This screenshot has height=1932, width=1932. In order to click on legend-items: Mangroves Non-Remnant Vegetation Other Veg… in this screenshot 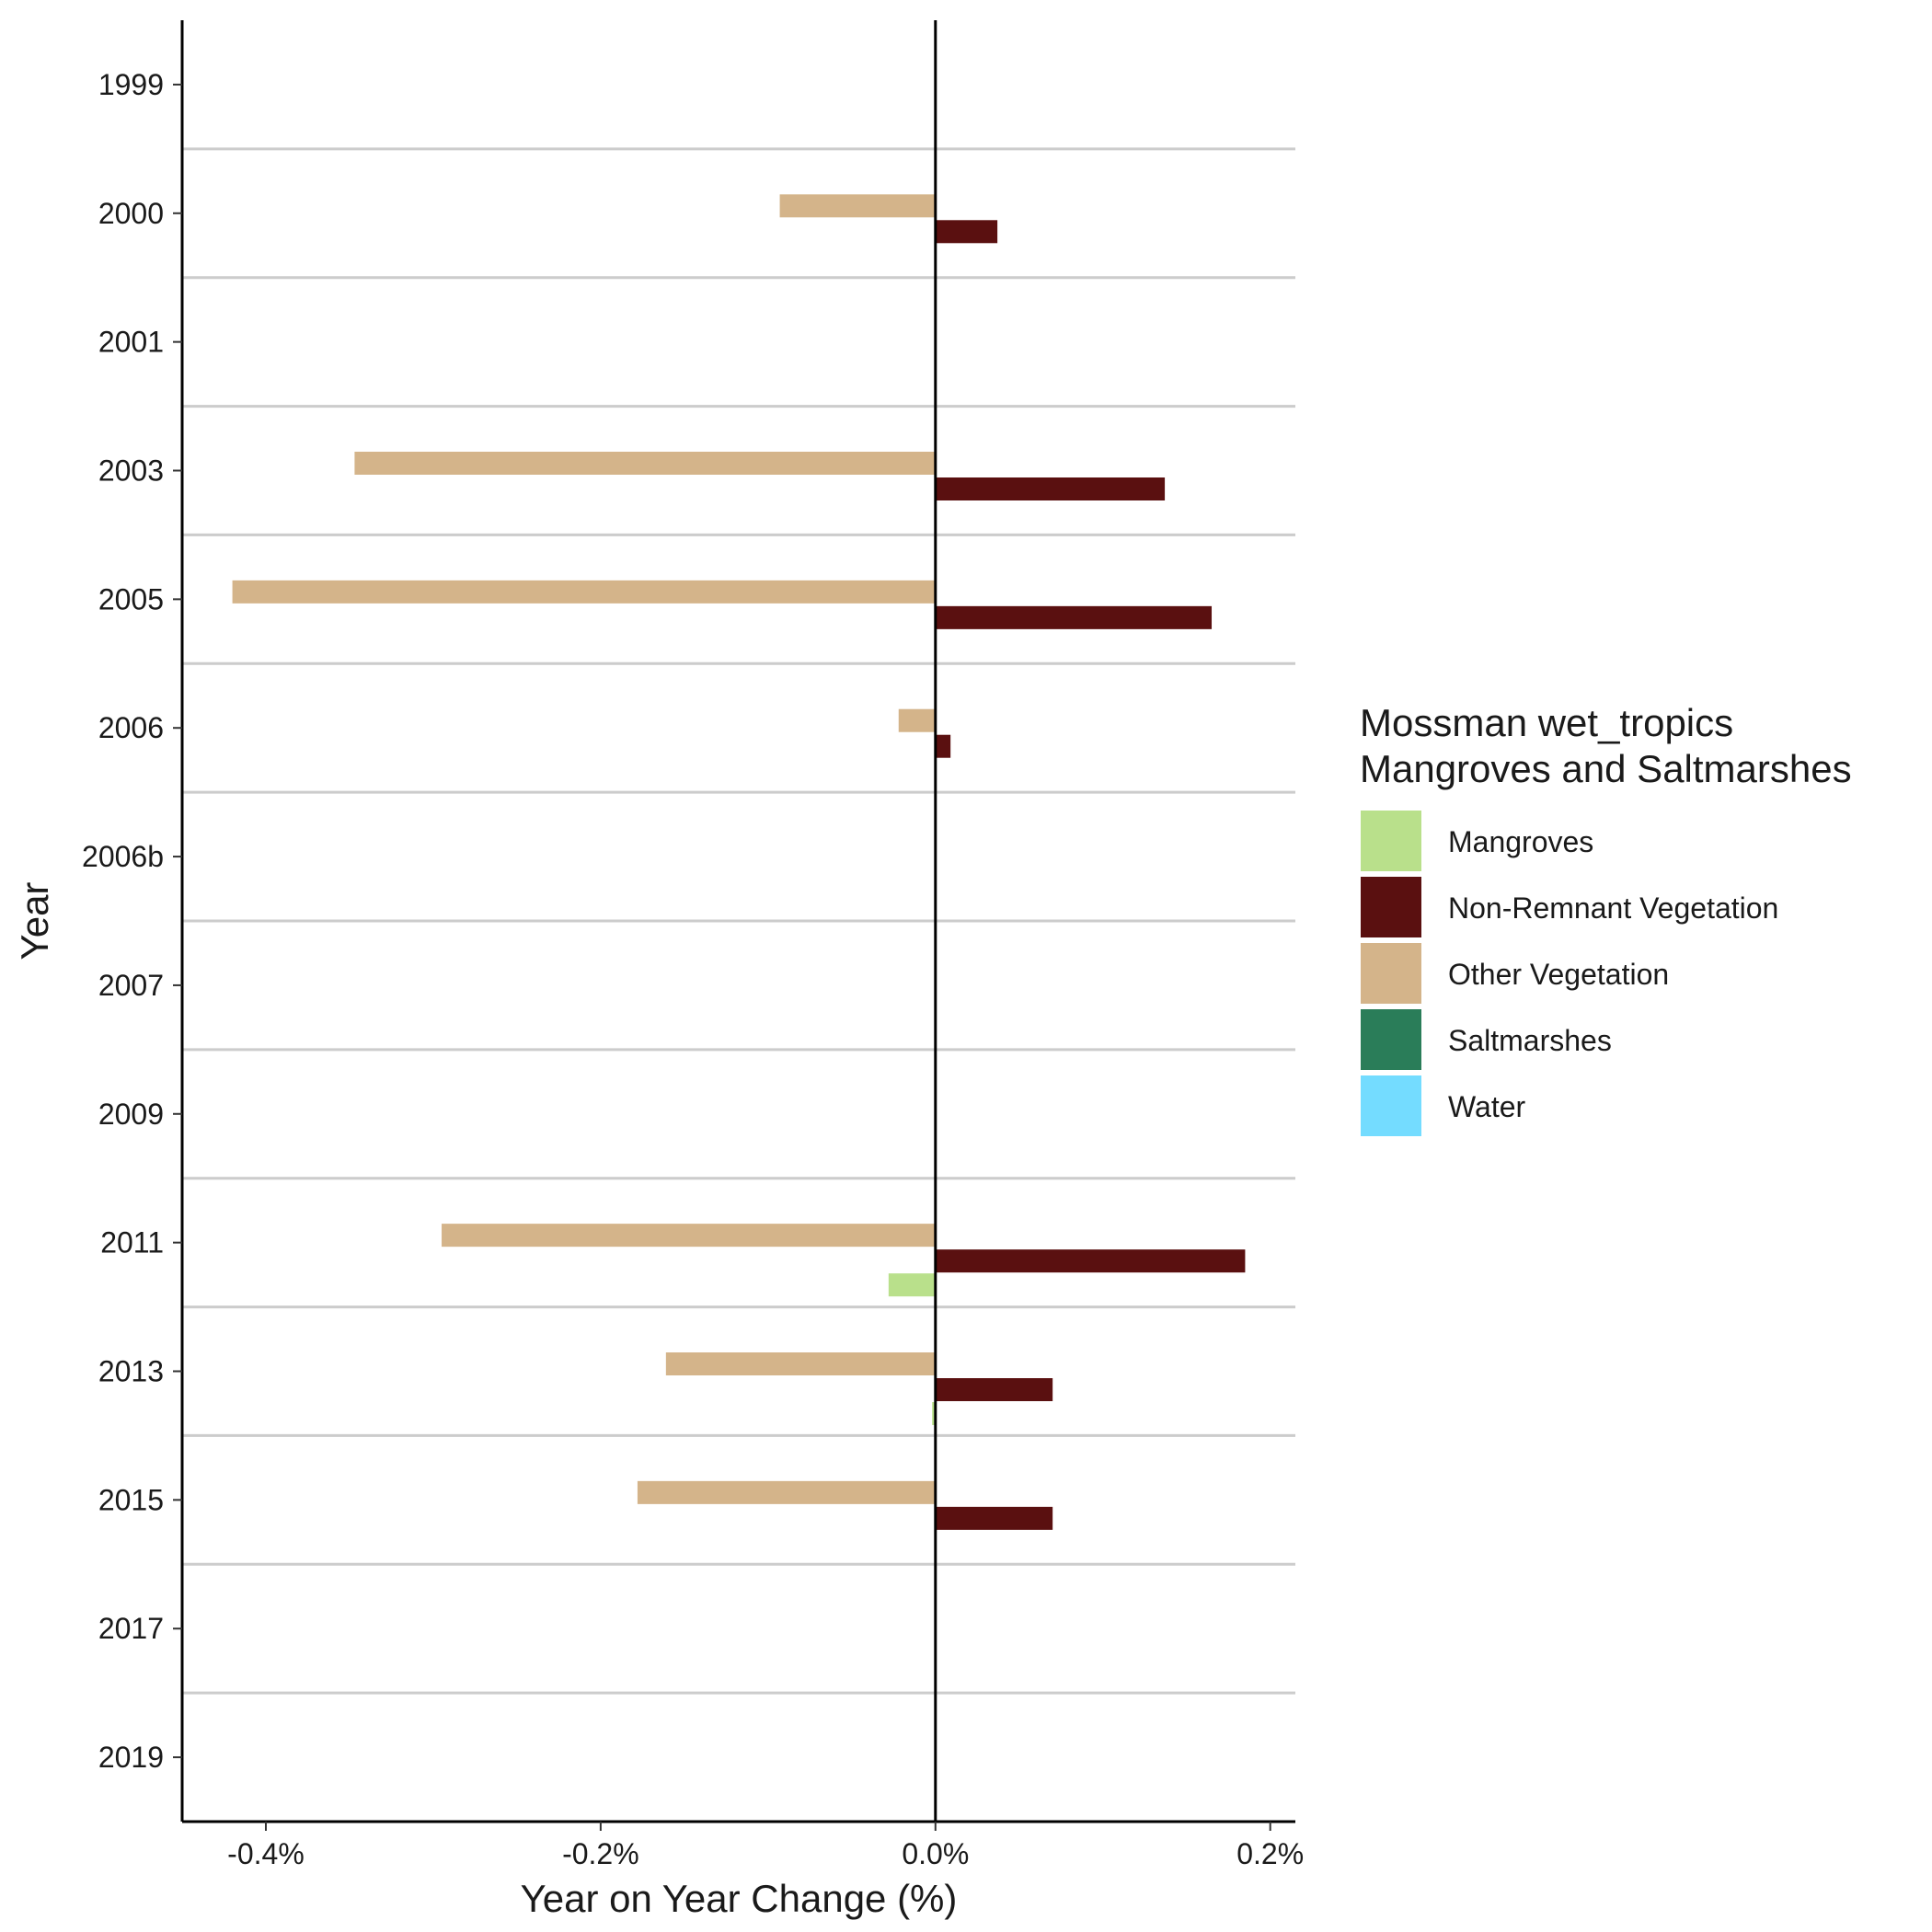, I will do `click(1568, 974)`.